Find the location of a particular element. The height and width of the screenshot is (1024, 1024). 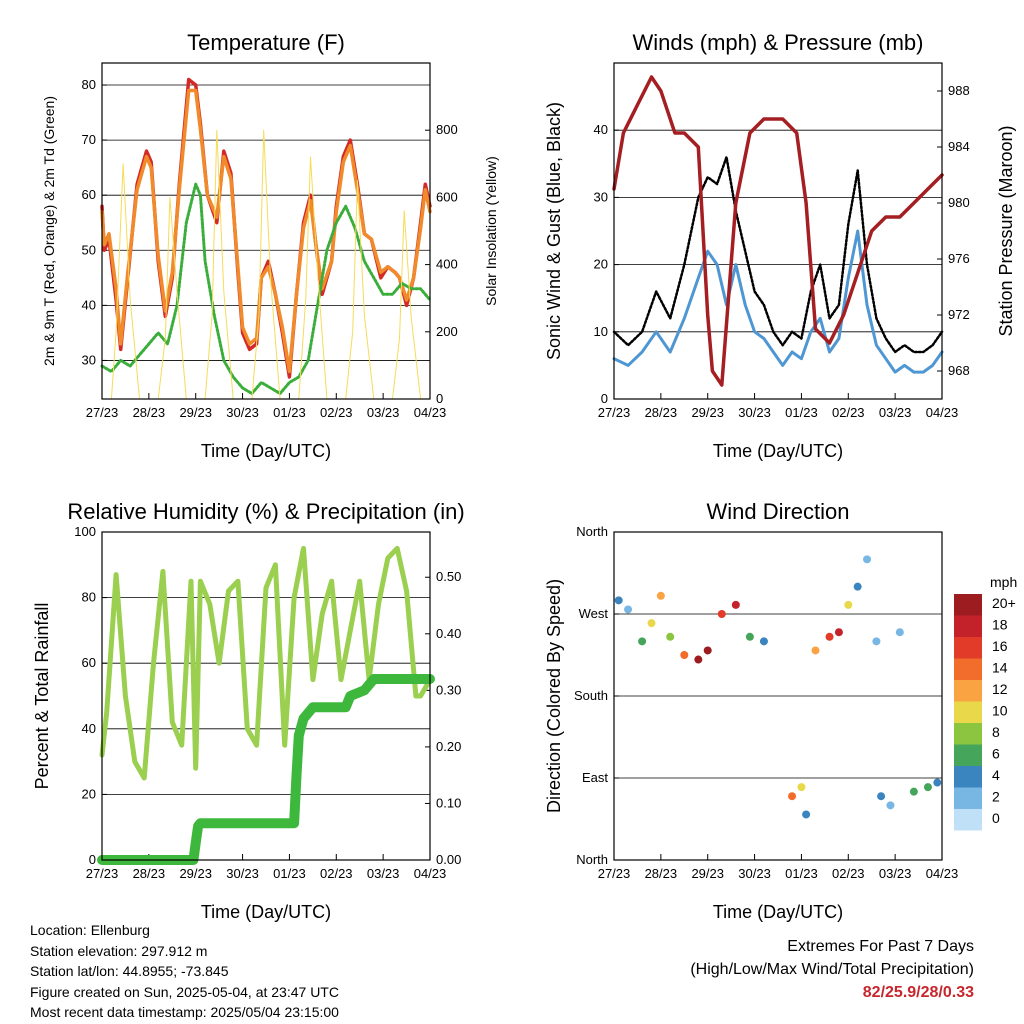

series-rh is located at coordinates (266, 663).